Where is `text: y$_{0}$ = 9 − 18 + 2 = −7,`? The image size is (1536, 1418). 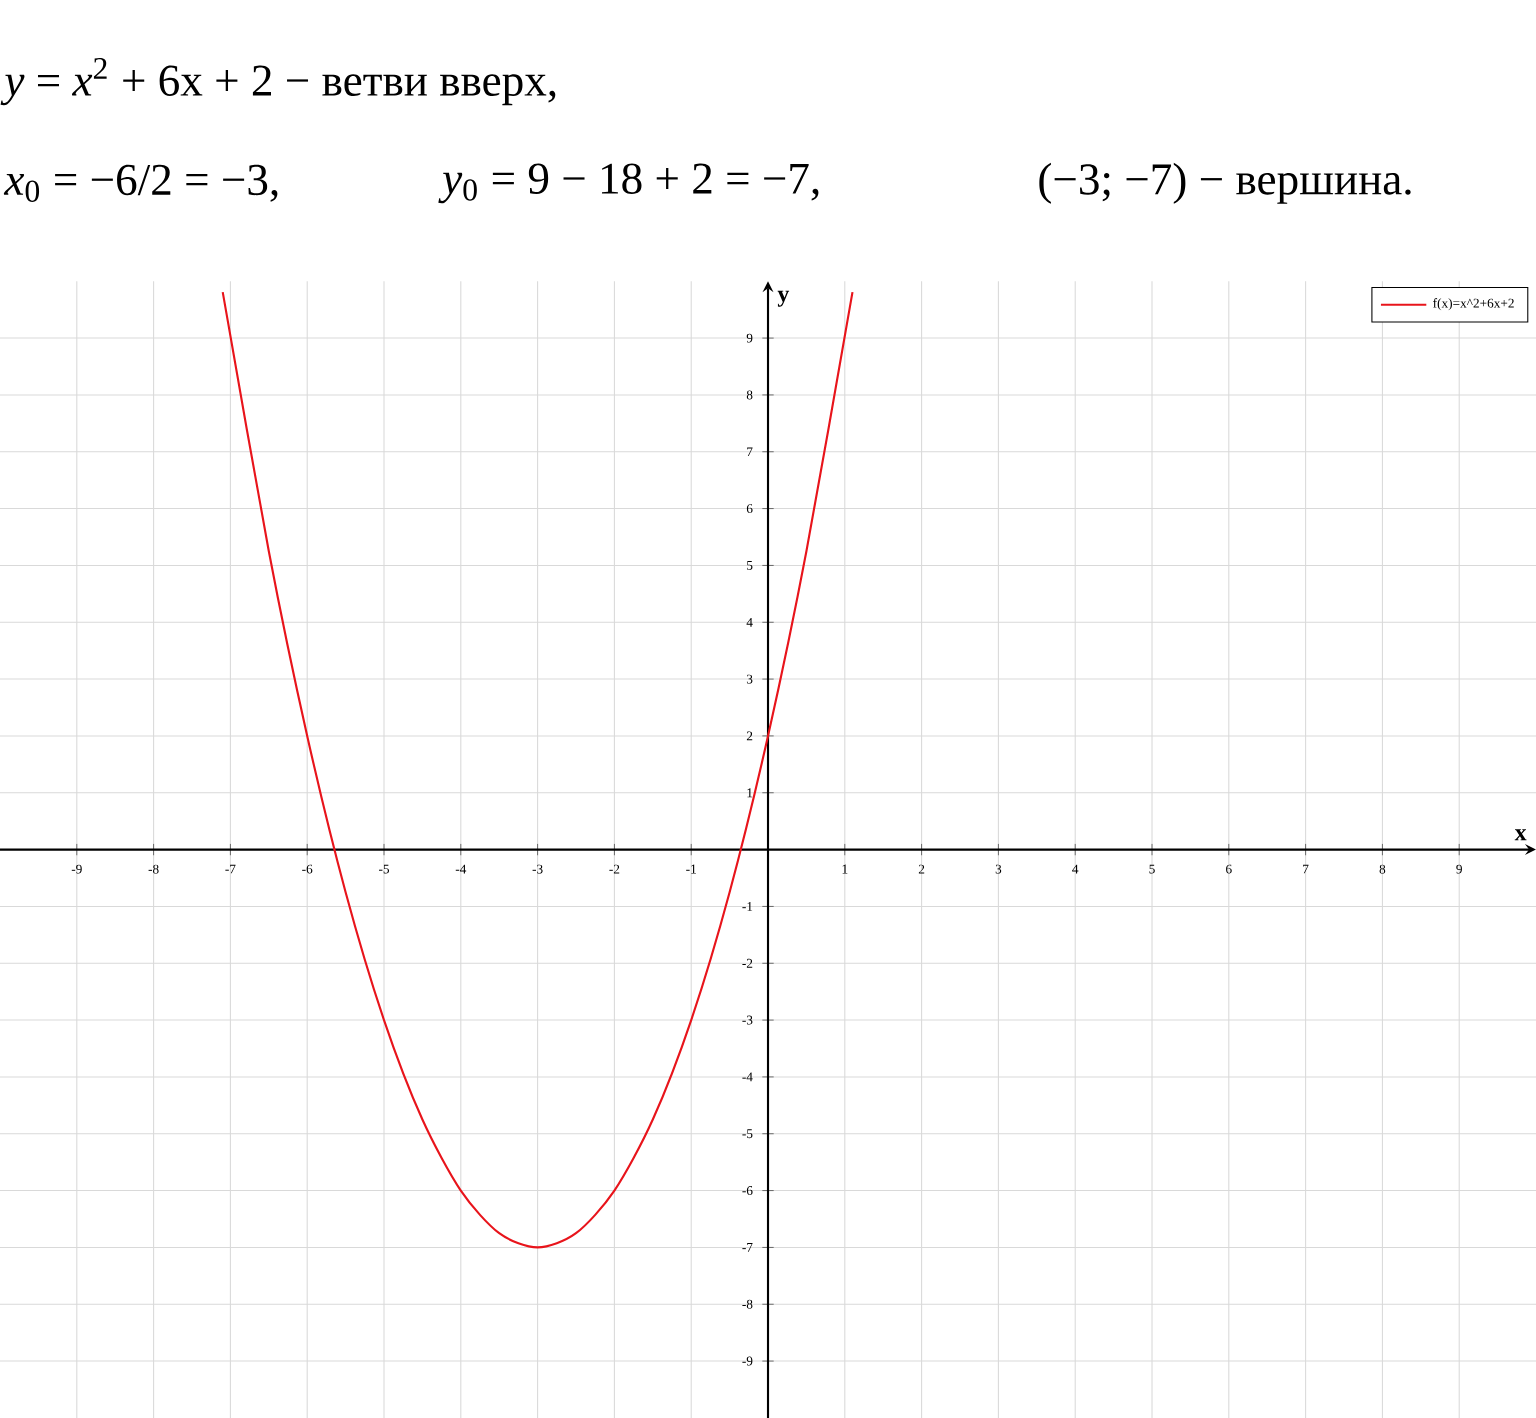
text: y$_{0}$ = 9 − 18 + 2 = −7, is located at coordinates (628, 183).